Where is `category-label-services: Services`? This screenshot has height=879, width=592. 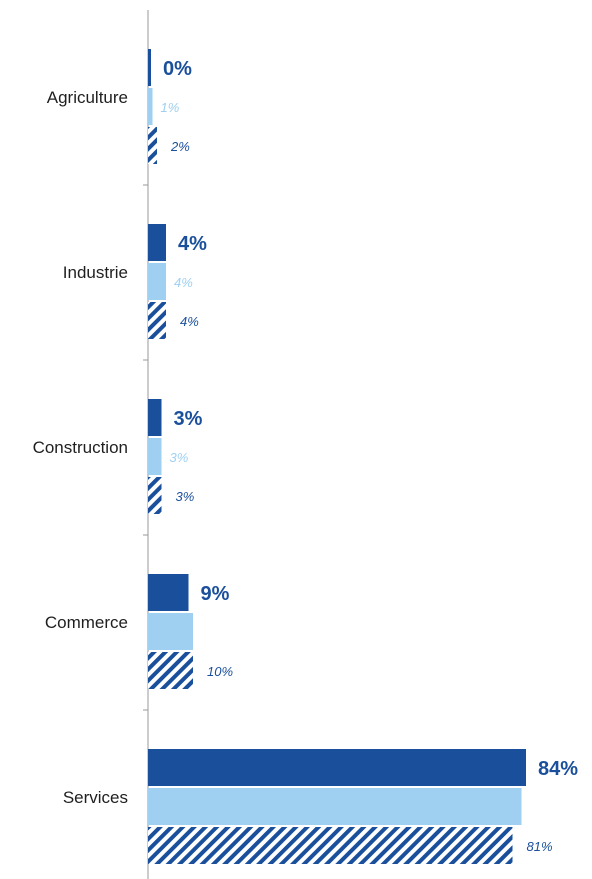
category-label-services: Services is located at coordinates (95, 797).